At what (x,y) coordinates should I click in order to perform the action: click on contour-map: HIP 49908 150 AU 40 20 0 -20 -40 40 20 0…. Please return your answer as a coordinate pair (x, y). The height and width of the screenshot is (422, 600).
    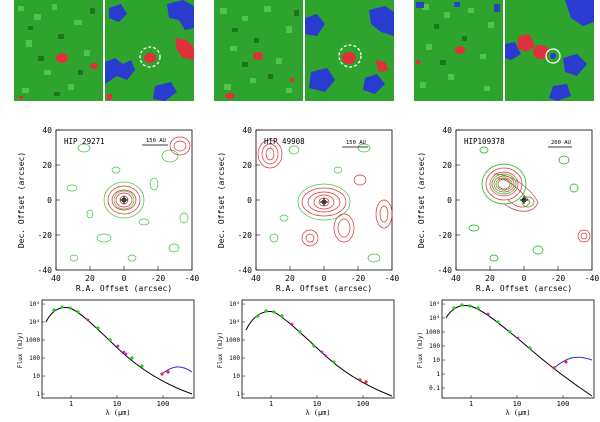
    Looking at the image, I should click on (309, 209).